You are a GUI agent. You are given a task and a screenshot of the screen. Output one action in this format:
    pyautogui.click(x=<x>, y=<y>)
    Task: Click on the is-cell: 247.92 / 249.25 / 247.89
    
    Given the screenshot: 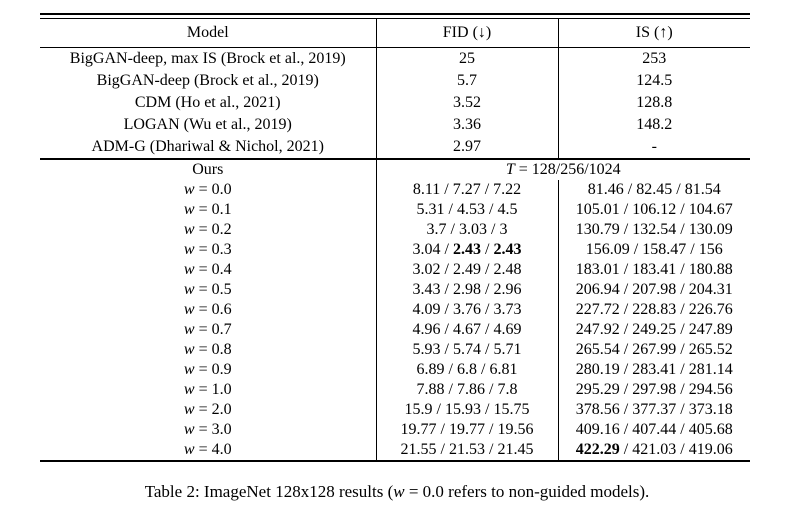 What is the action you would take?
    pyautogui.click(x=653, y=330)
    